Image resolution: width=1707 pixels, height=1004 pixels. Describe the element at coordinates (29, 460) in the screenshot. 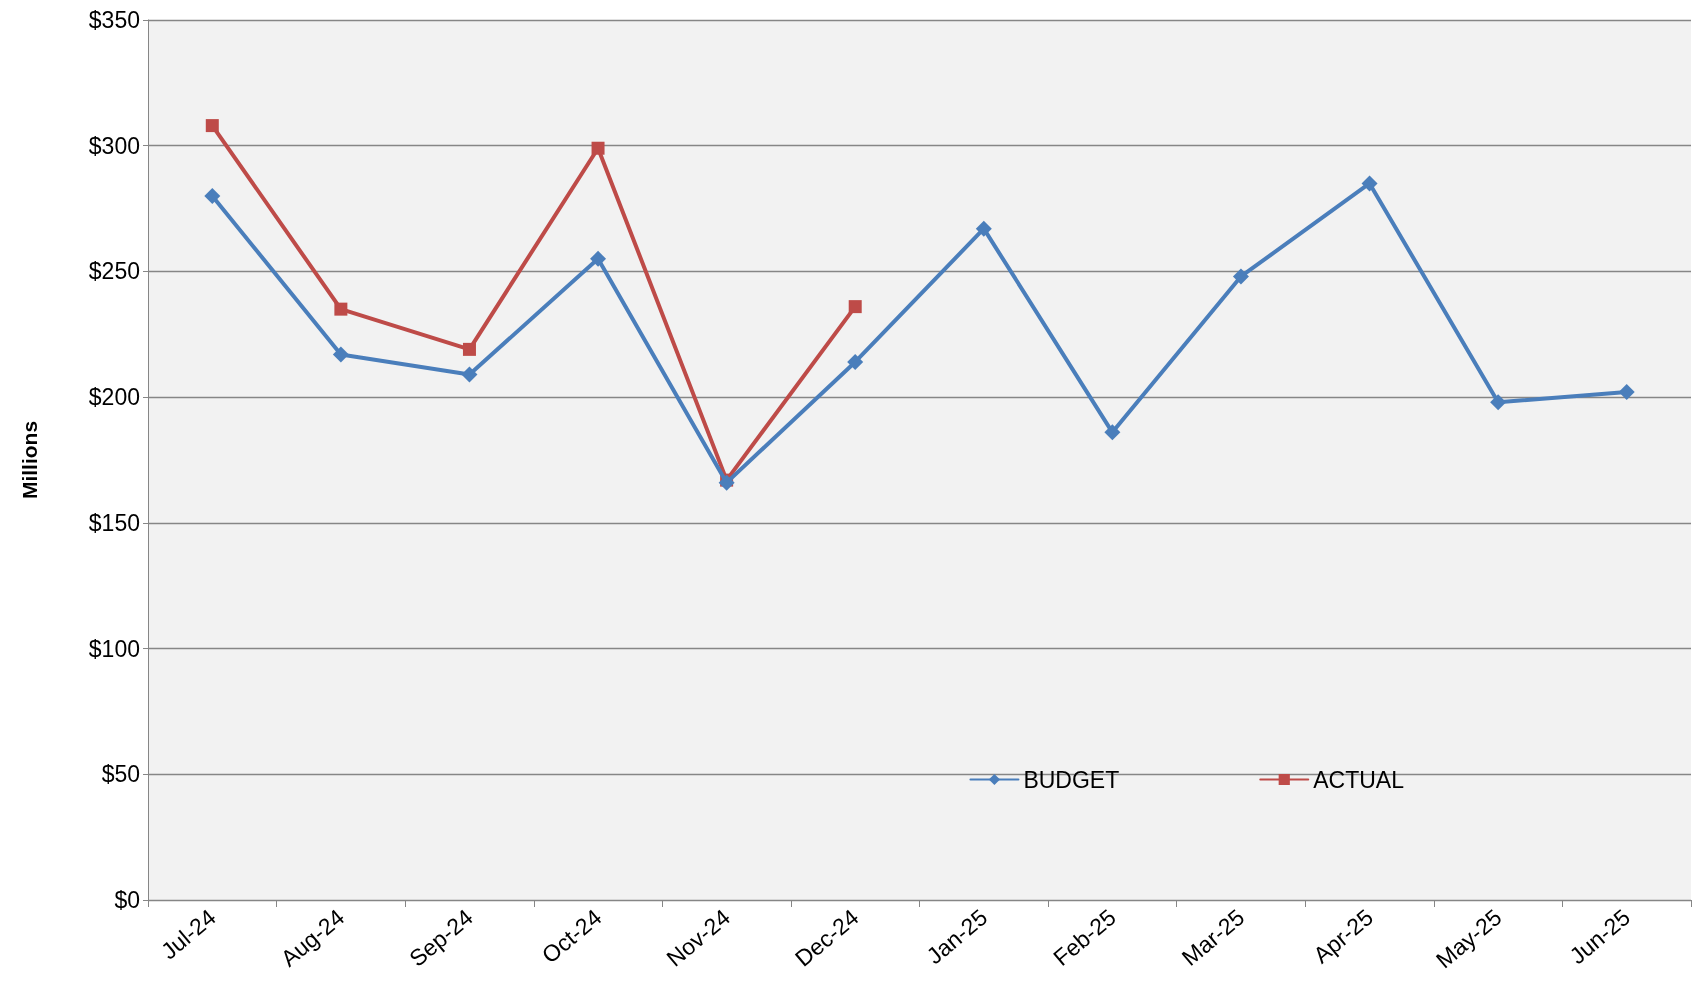

I see `y-axis-title: Millions` at that location.